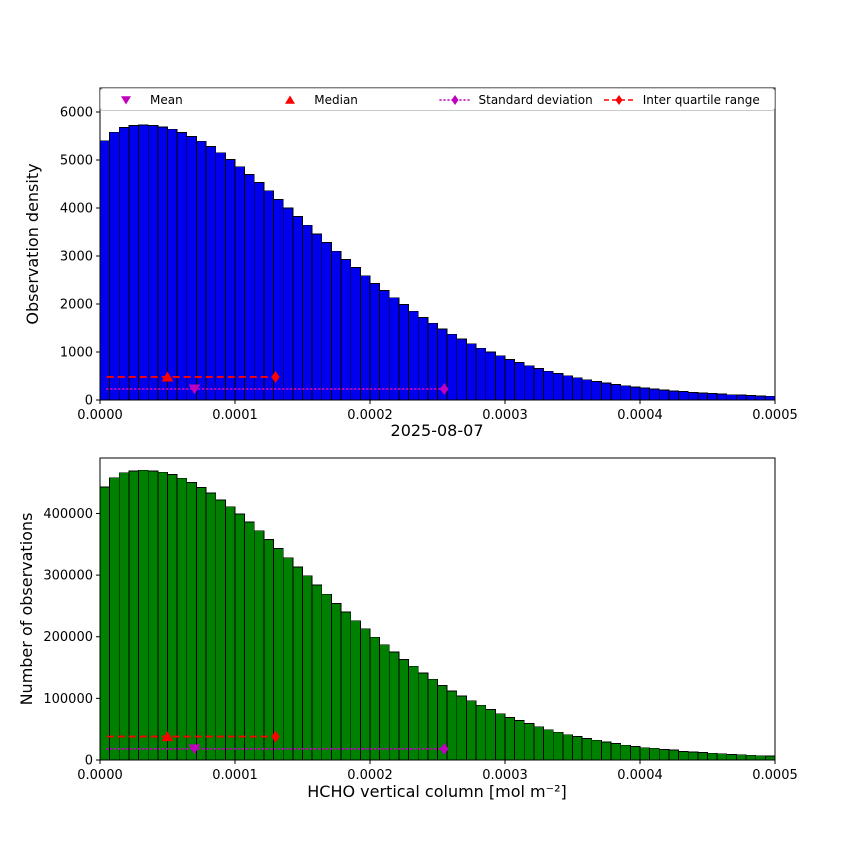  What do you see at coordinates (68, 514) in the screenshot?
I see `y-tick-label: 400000` at bounding box center [68, 514].